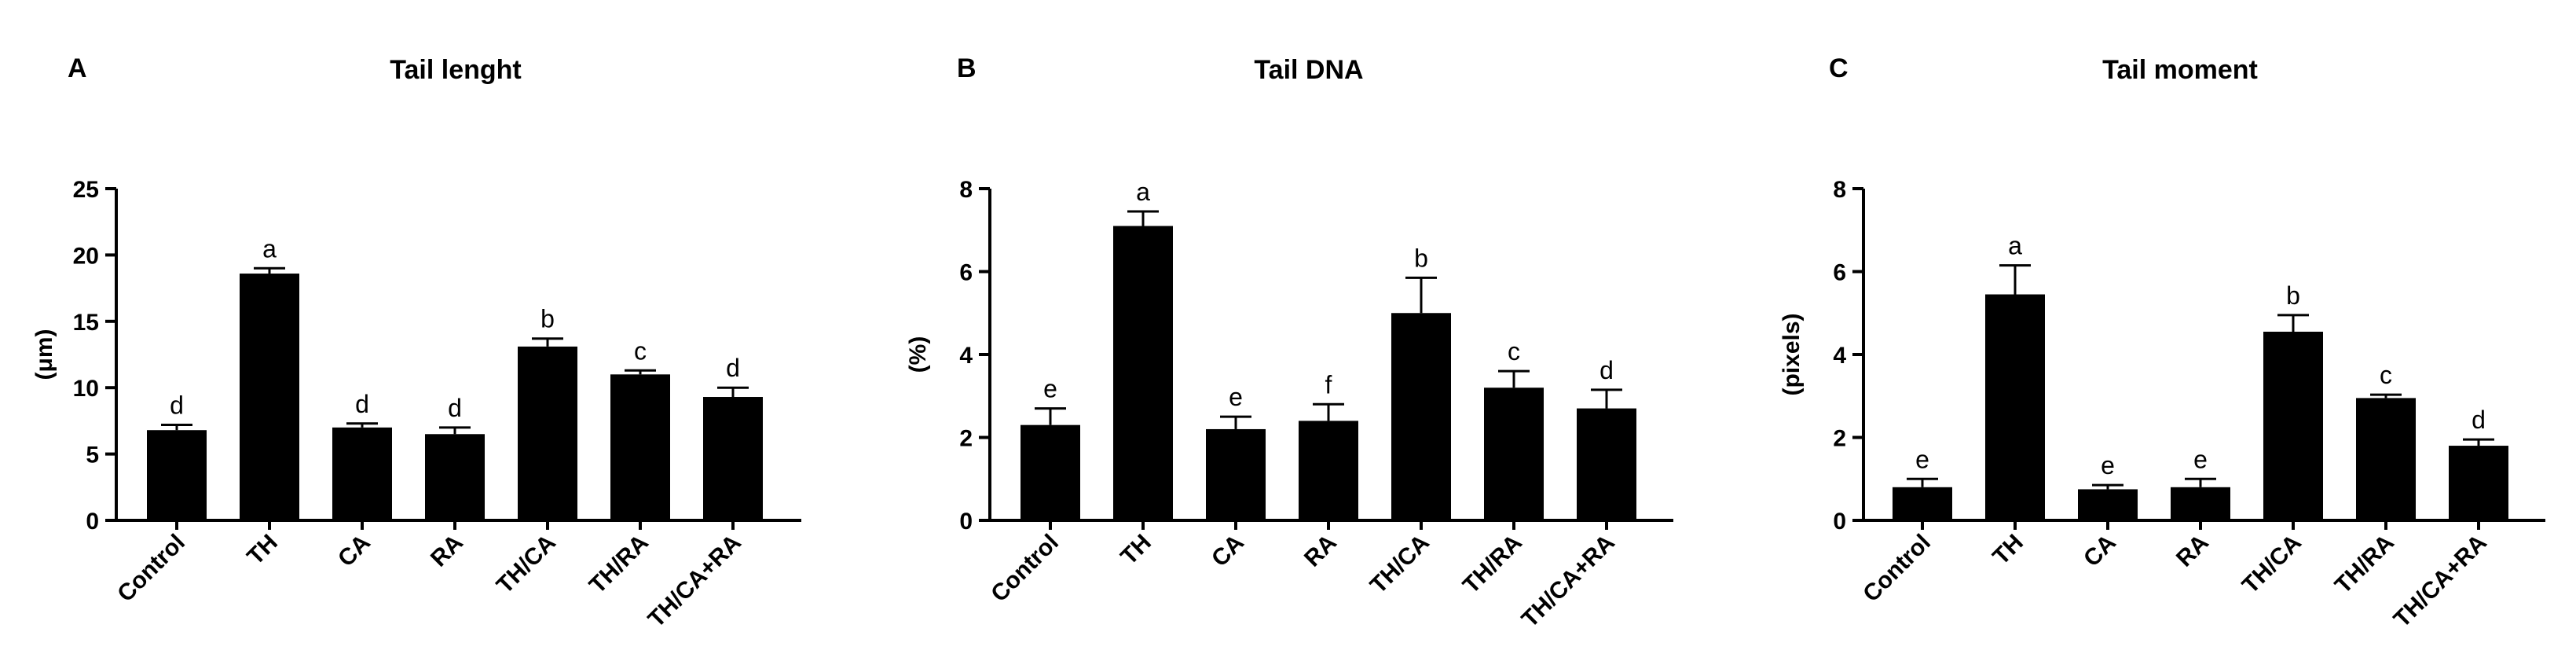  What do you see at coordinates (967, 68) in the screenshot?
I see `panel-letter: B` at bounding box center [967, 68].